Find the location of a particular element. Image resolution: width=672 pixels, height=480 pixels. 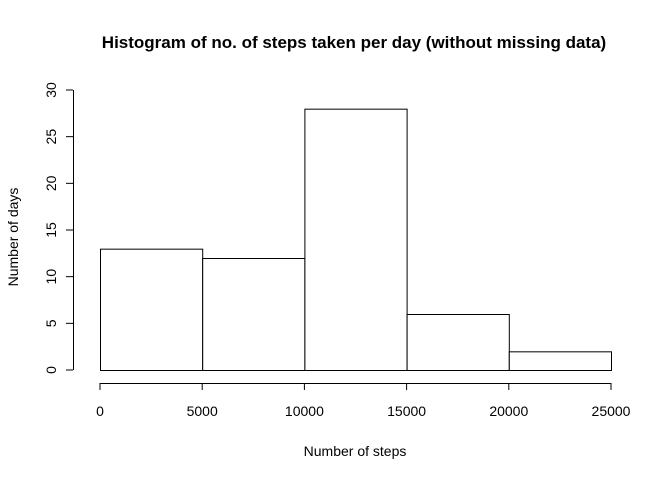

y-tick-label: 20 is located at coordinates (51, 183).